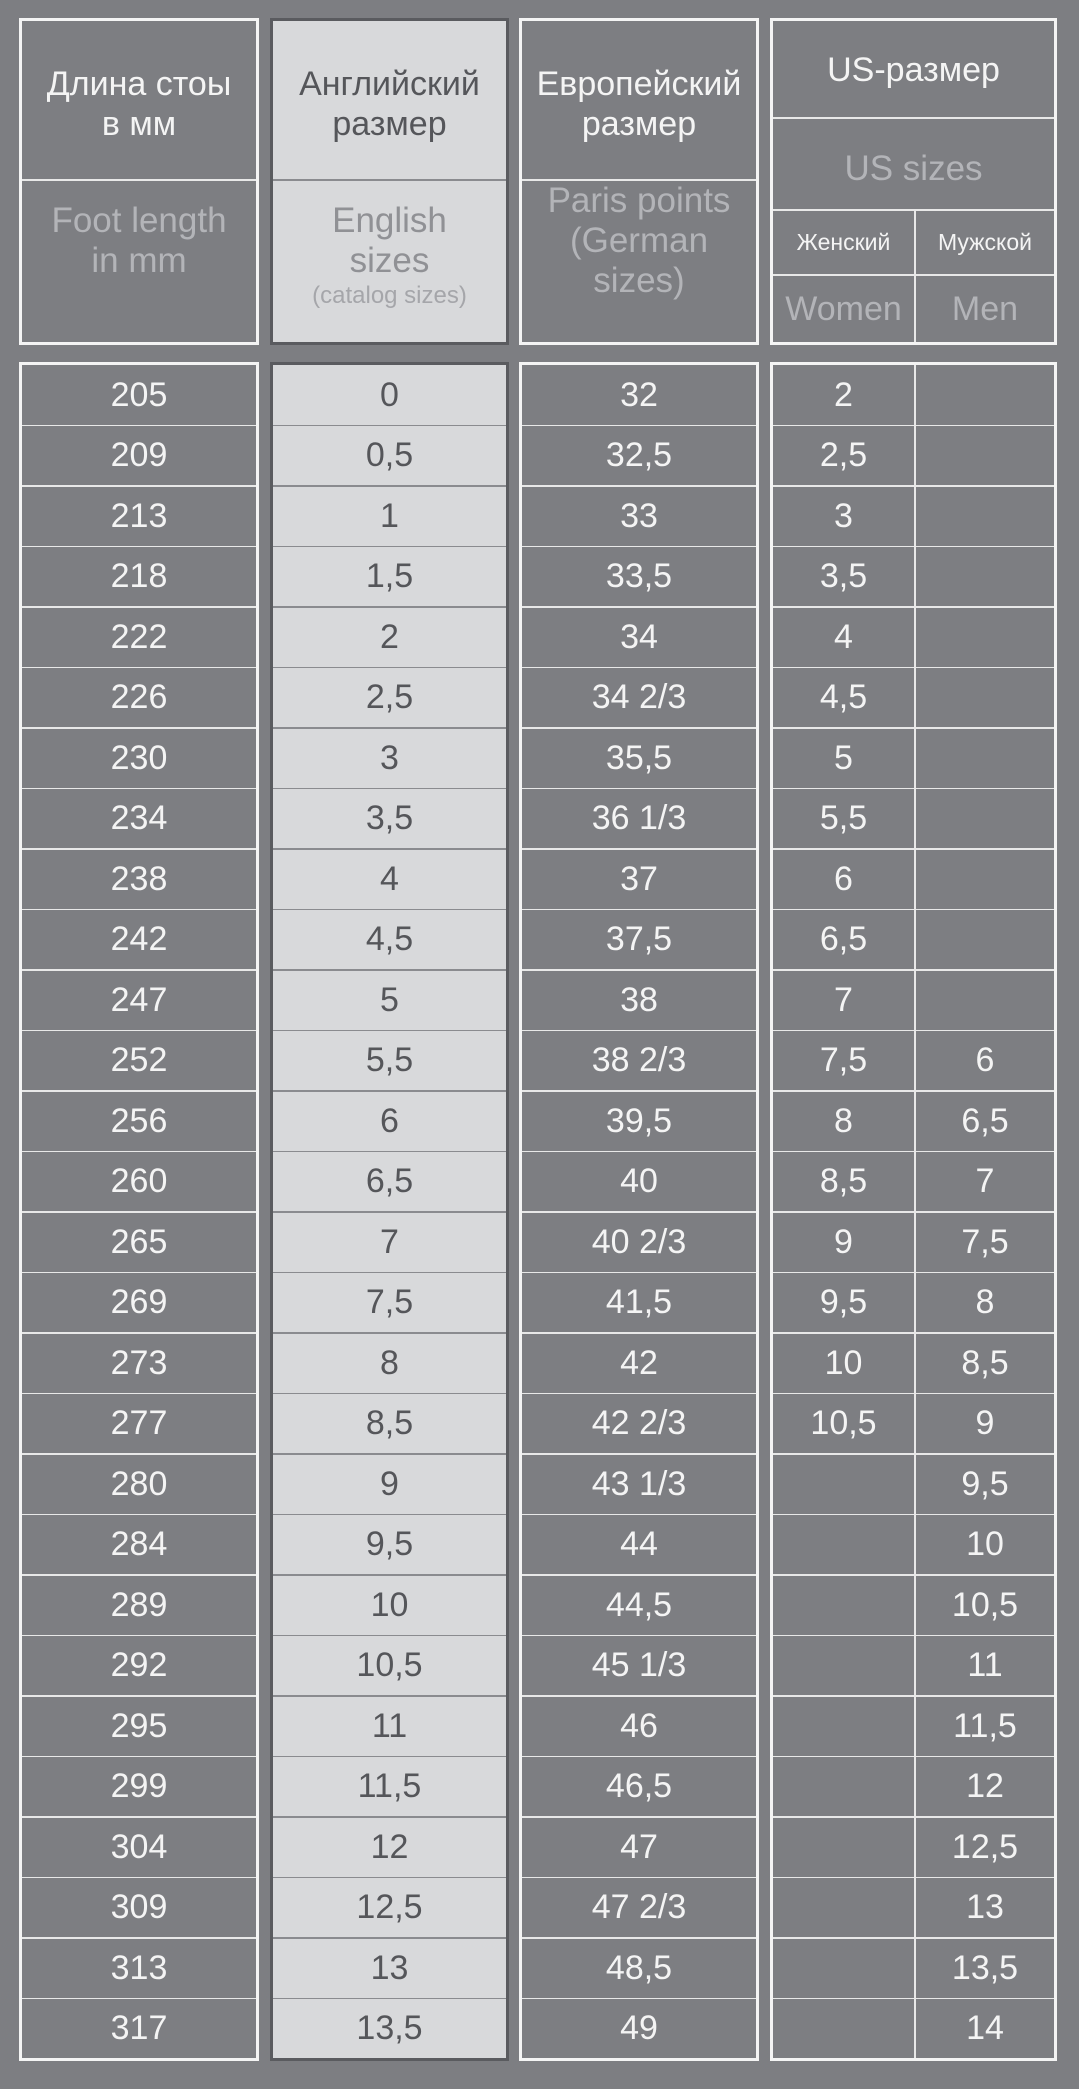 The image size is (1079, 2089). Describe the element at coordinates (985, 1120) in the screenshot. I see `us-men-size-cell: 6,5` at that location.